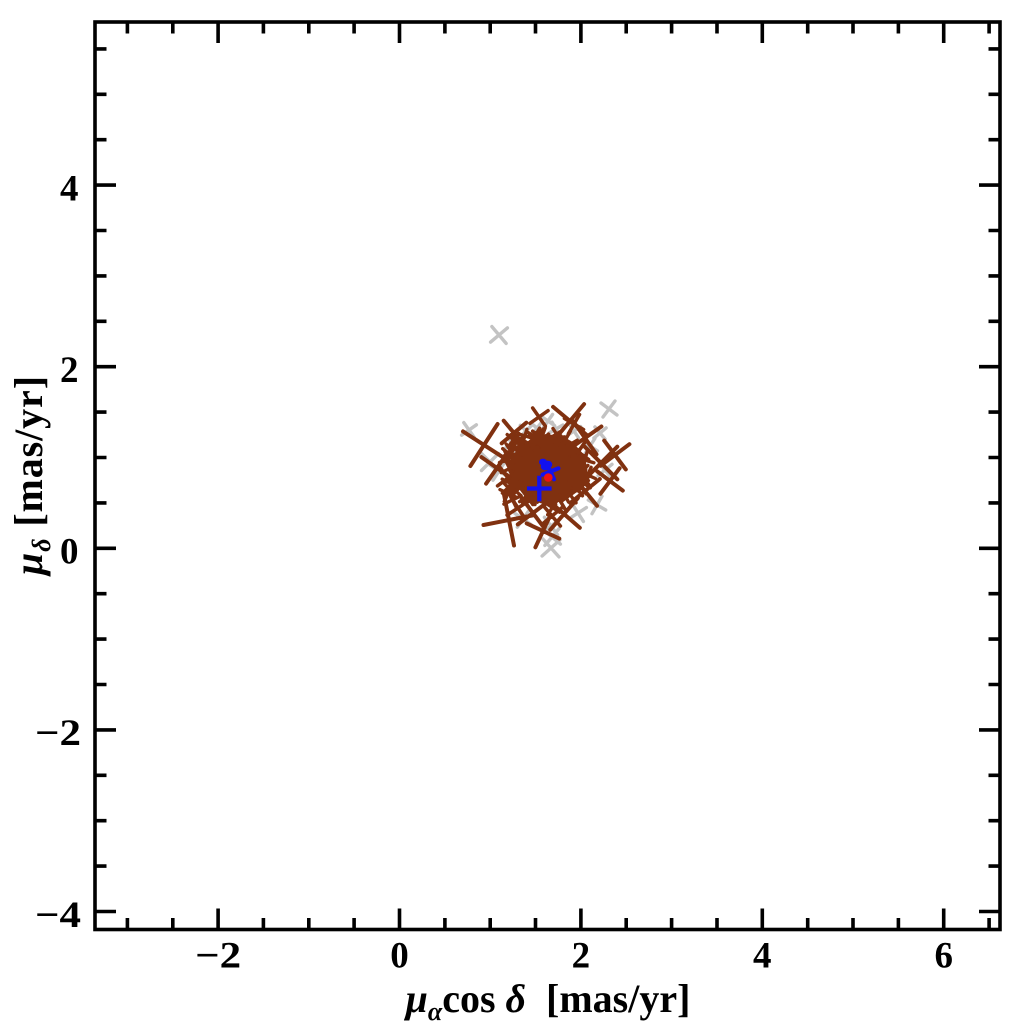 The image size is (1024, 1024). What do you see at coordinates (547, 1000) in the screenshot?
I see `svg-text: μαcos δ [mas/yr]` at bounding box center [547, 1000].